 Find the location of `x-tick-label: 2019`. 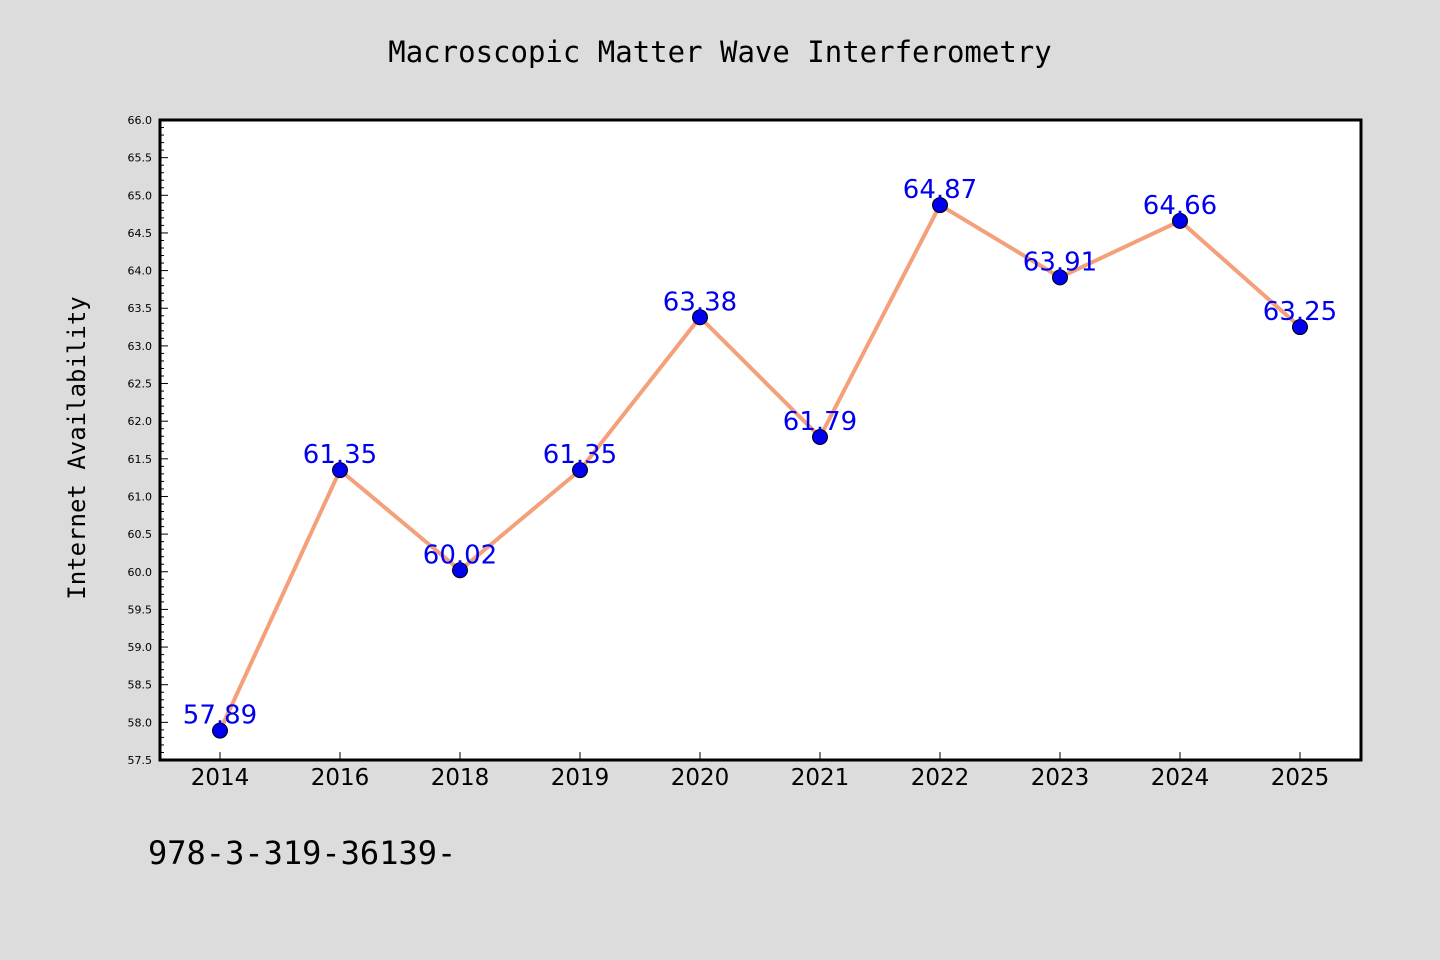

x-tick-label: 2019 is located at coordinates (580, 778).